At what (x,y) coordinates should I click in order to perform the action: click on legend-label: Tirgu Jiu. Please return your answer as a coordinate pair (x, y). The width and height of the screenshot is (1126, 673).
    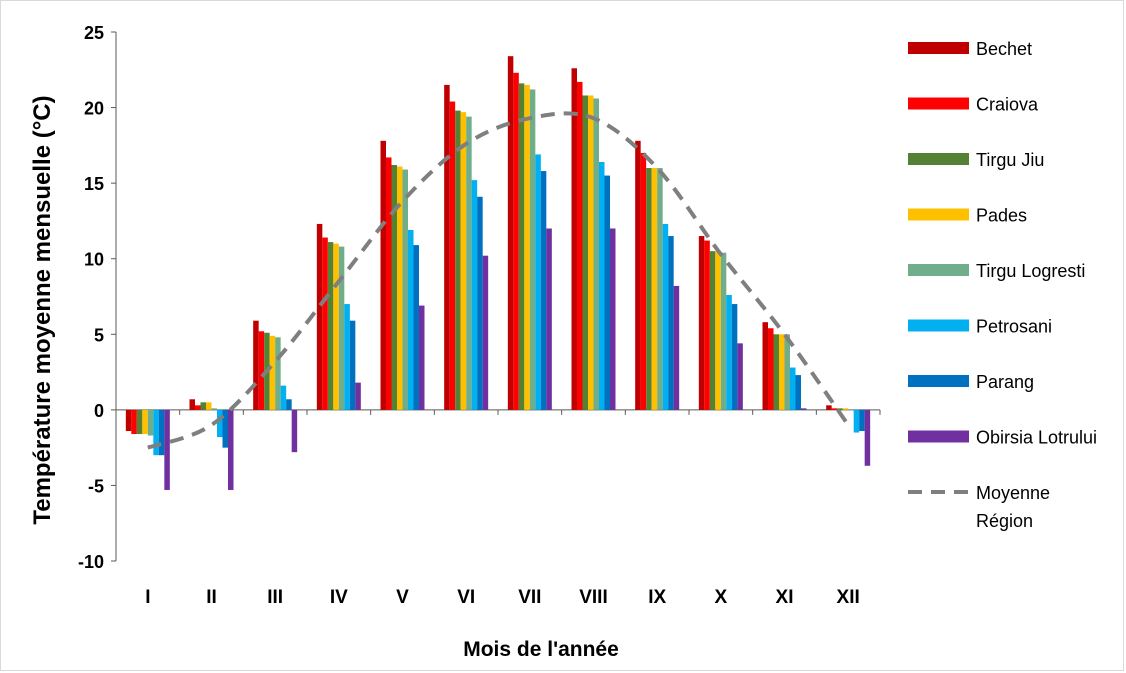
    Looking at the image, I should click on (1010, 160).